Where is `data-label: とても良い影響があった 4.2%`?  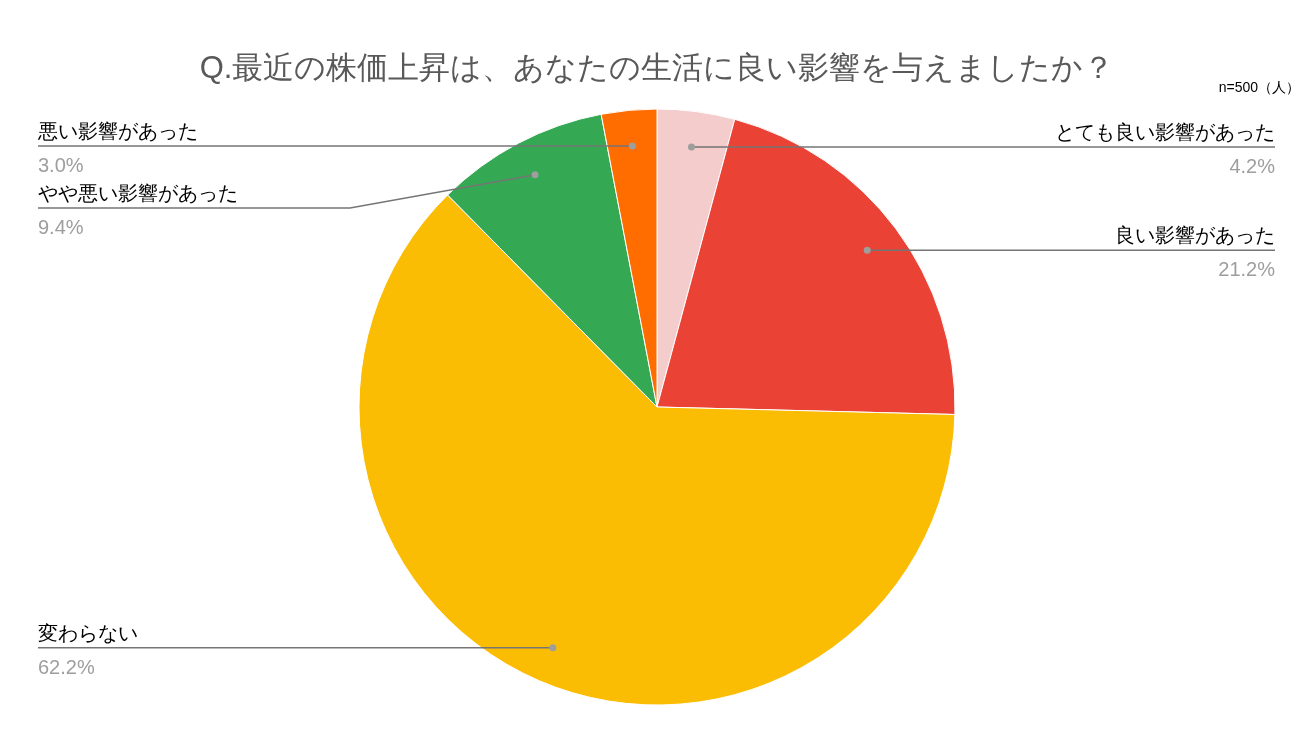
data-label: とても良い影響があった 4.2% is located at coordinates (982, 149).